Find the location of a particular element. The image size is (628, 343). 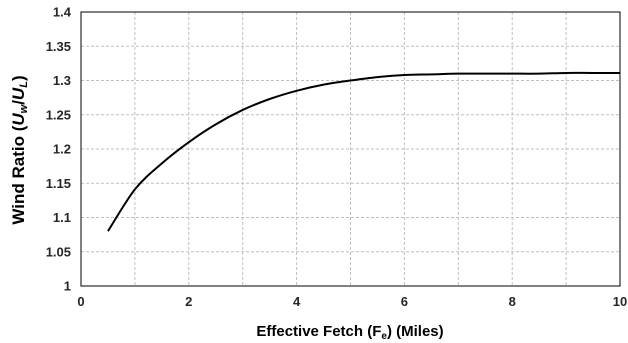

x-tick-label: 6 is located at coordinates (404, 301).